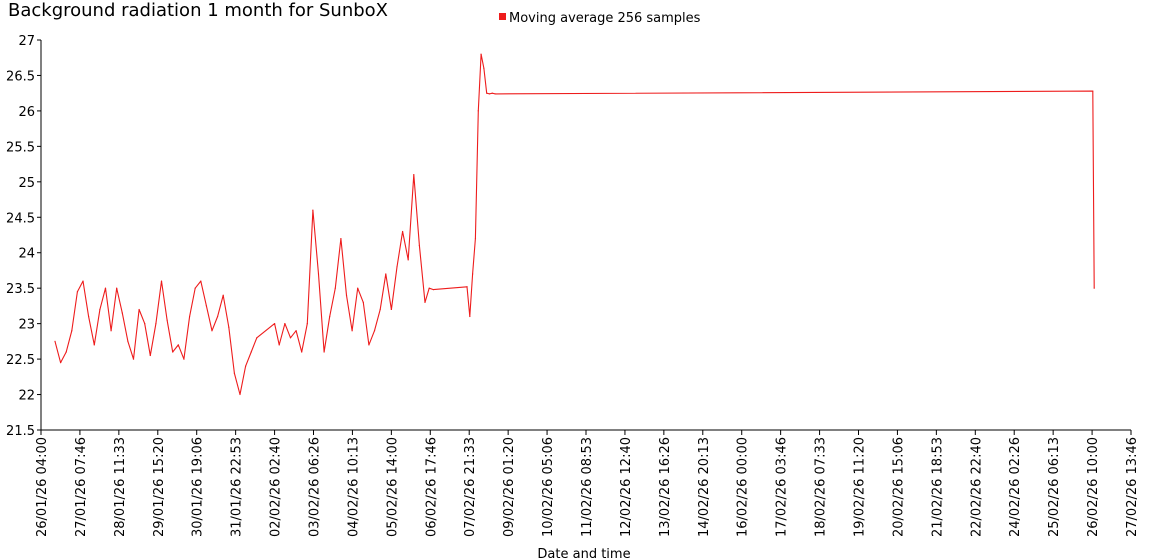 The height and width of the screenshot is (560, 1150). What do you see at coordinates (1054, 487) in the screenshot?
I see `x-tick-label: 25/02/26 06:13` at bounding box center [1054, 487].